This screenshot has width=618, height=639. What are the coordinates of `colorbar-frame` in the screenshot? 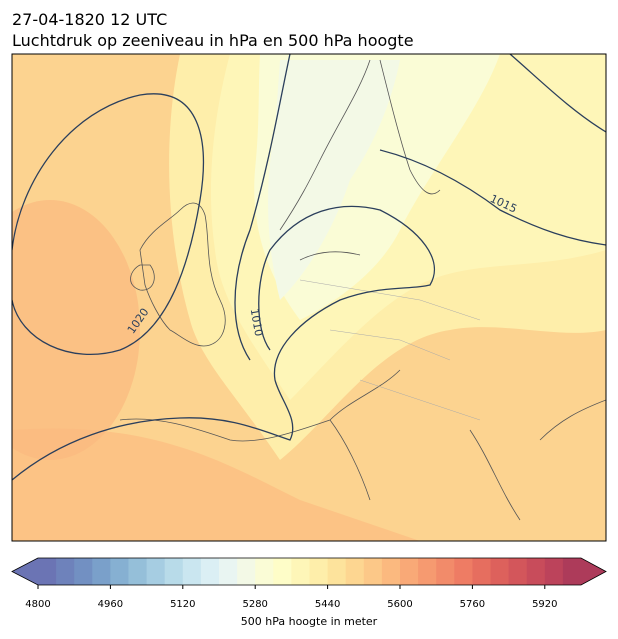 It's located at (309, 571).